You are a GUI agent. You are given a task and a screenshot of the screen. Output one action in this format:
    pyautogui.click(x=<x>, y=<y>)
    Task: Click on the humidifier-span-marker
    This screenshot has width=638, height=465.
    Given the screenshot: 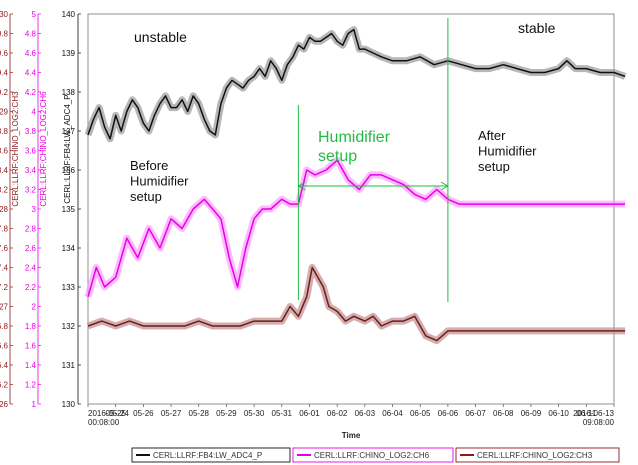 What is the action you would take?
    pyautogui.click(x=373, y=160)
    